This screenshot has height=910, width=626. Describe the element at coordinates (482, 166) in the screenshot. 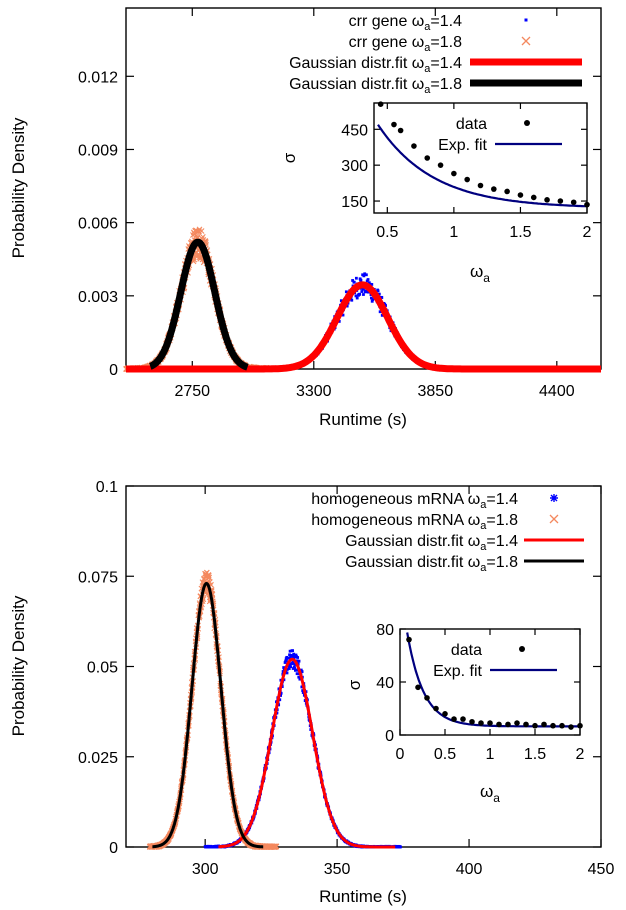

I see `inset-fit-line` at that location.